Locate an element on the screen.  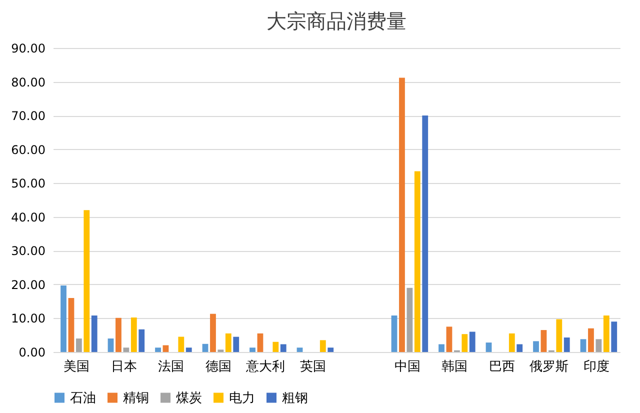
x-tick-label: 中国 is located at coordinates (407, 367).